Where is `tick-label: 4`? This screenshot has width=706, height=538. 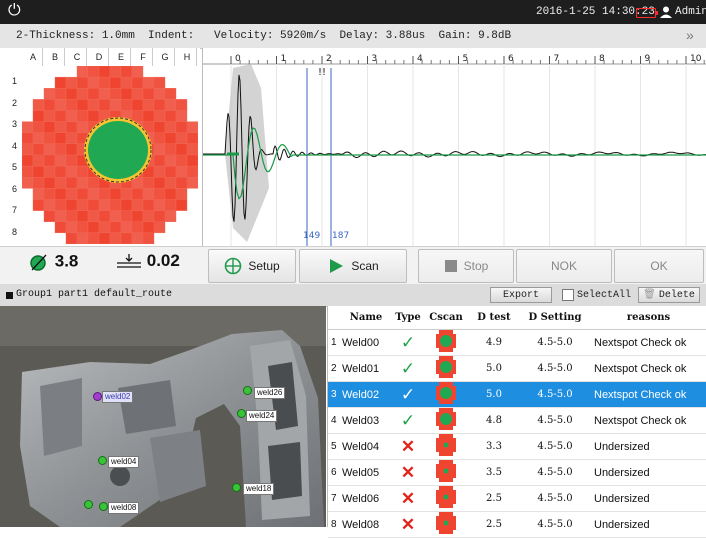
tick-label: 4 is located at coordinates (420, 59).